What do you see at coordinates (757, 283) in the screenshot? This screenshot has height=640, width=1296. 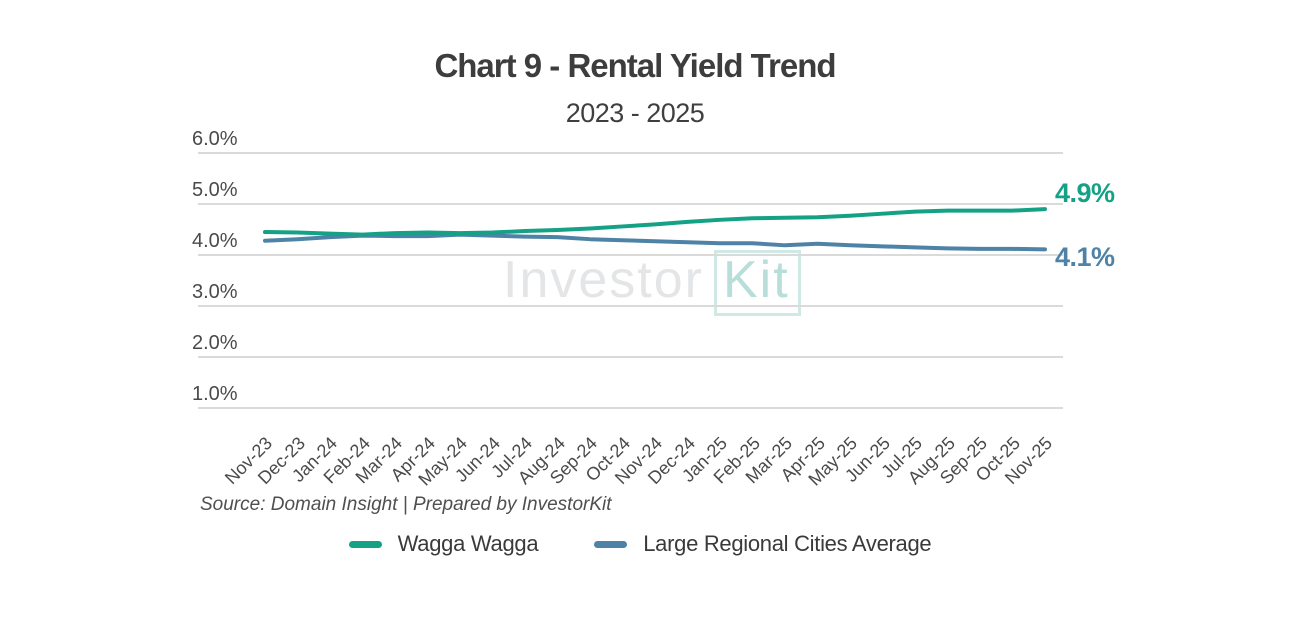 I see `watermark-kit-box: Kit` at bounding box center [757, 283].